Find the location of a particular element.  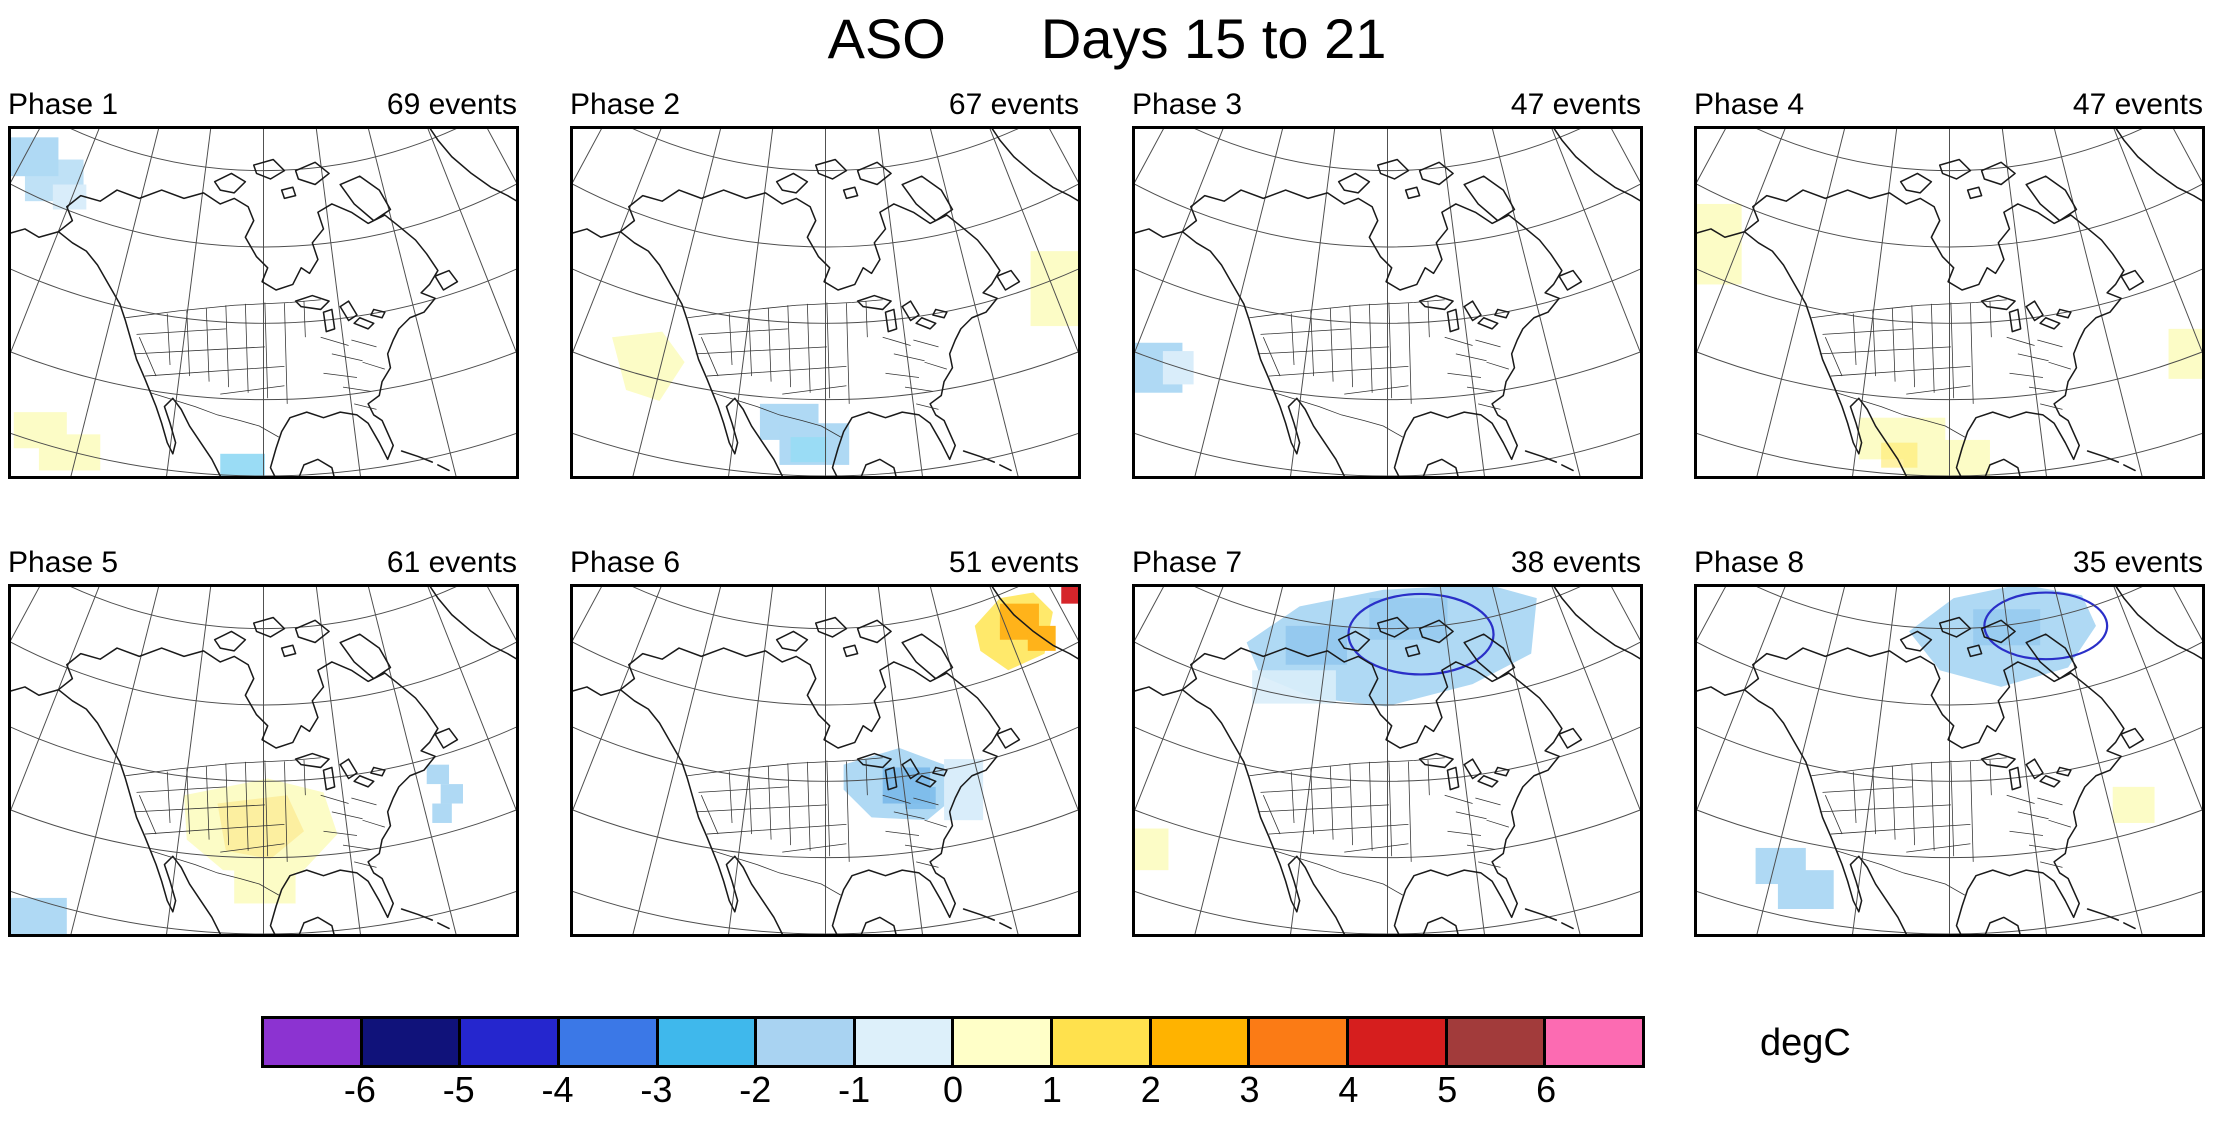

colorbar is located at coordinates (953, 1042).